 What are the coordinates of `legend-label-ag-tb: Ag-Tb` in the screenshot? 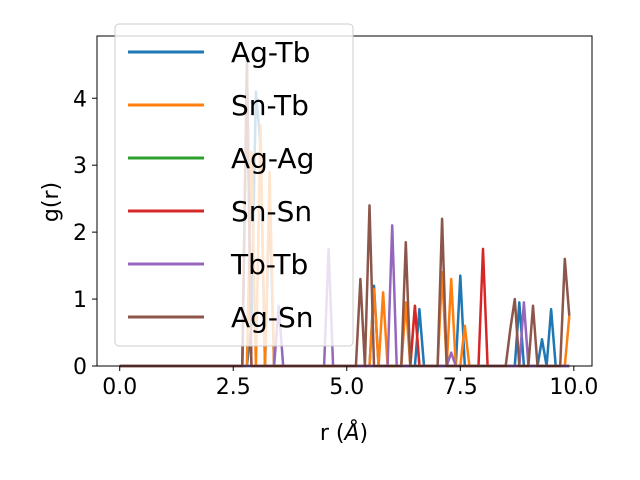 It's located at (270, 52).